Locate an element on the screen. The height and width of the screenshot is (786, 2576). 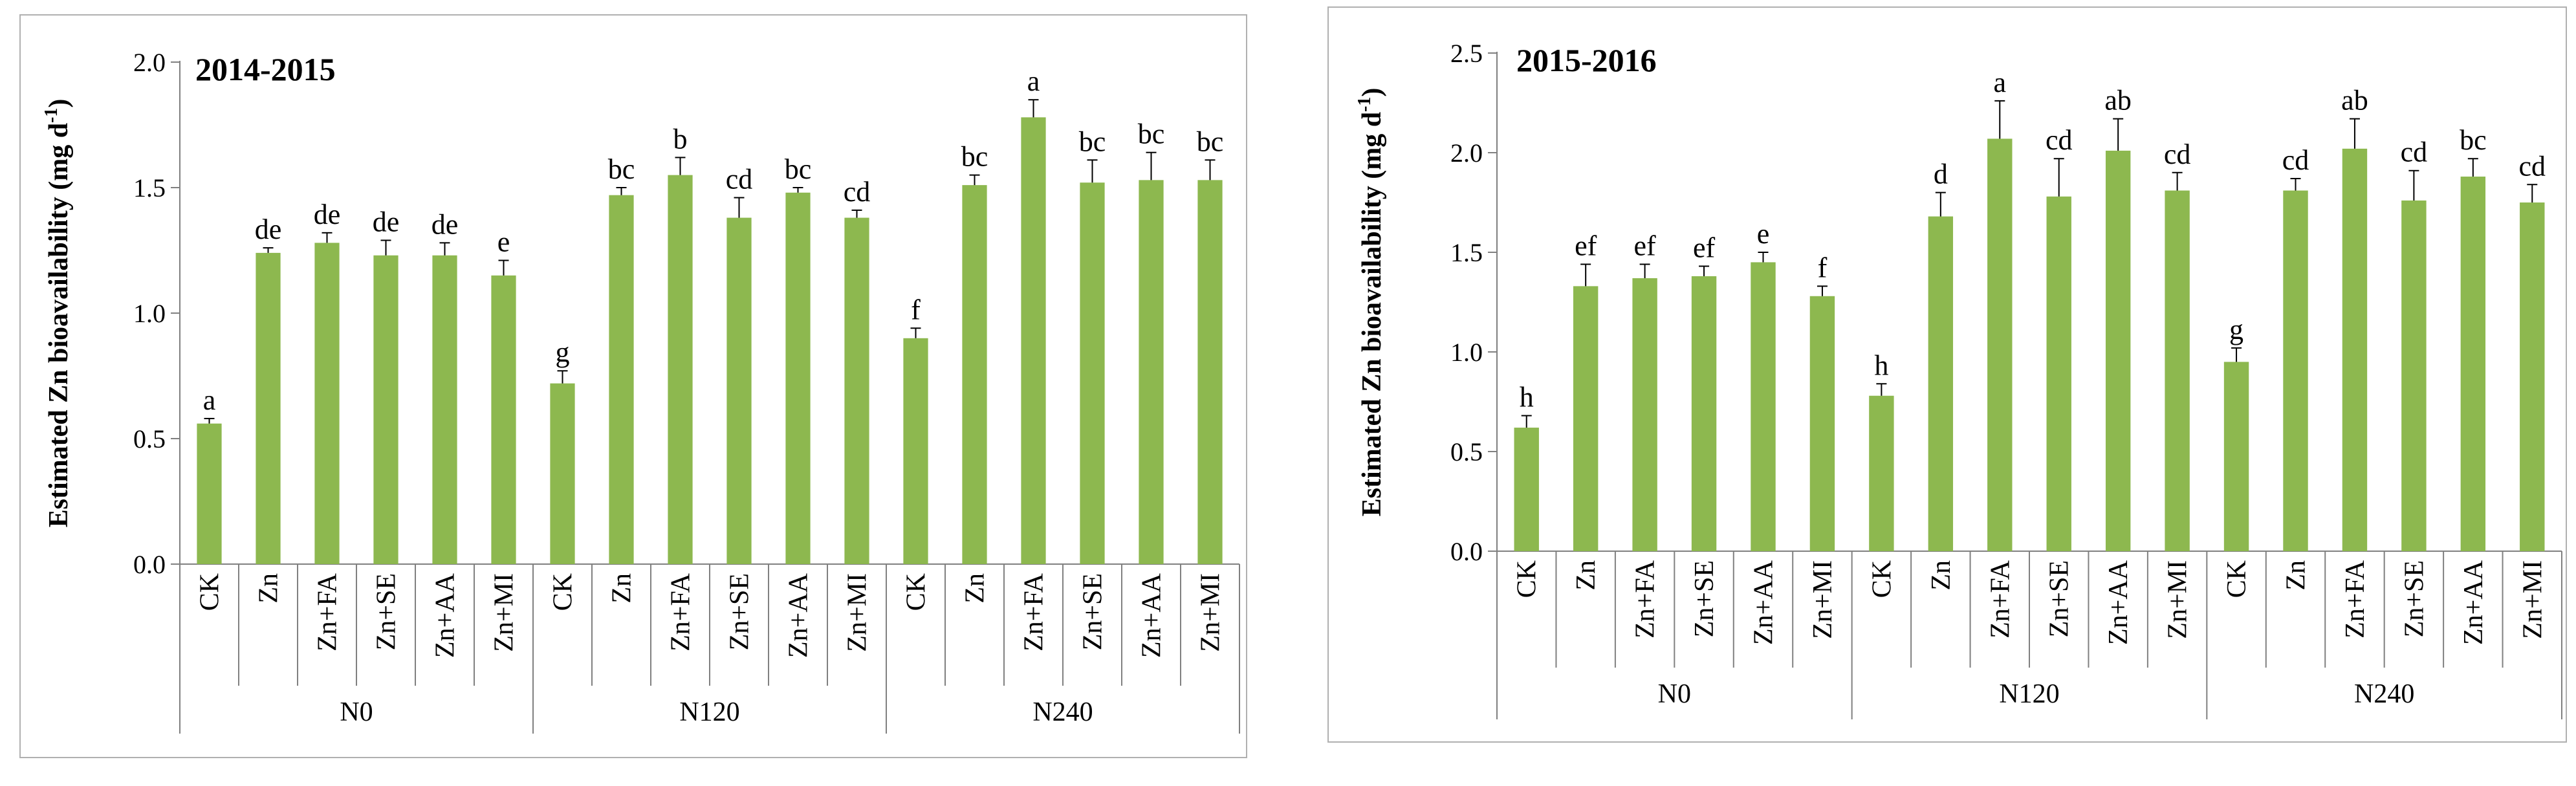
y-axis-label-superscript: -1 is located at coordinates (51, 115).